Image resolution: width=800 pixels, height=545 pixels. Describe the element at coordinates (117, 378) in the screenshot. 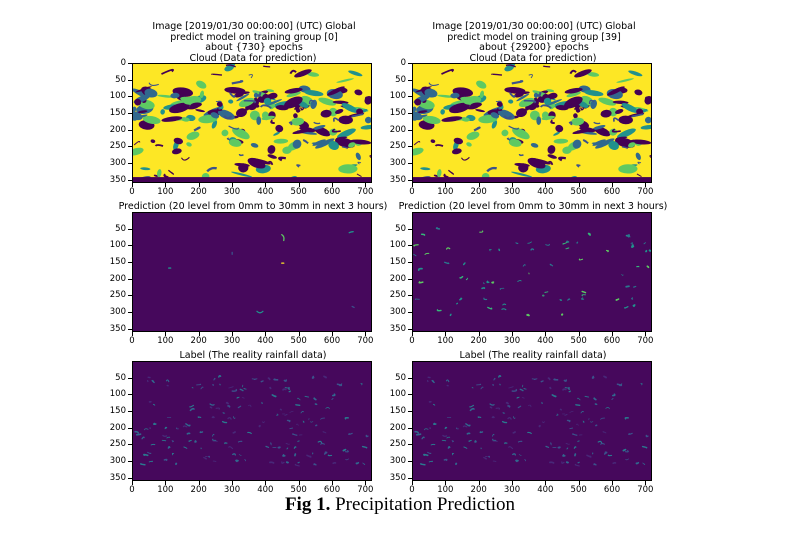

I see `left-label-ytick-50: 50` at that location.